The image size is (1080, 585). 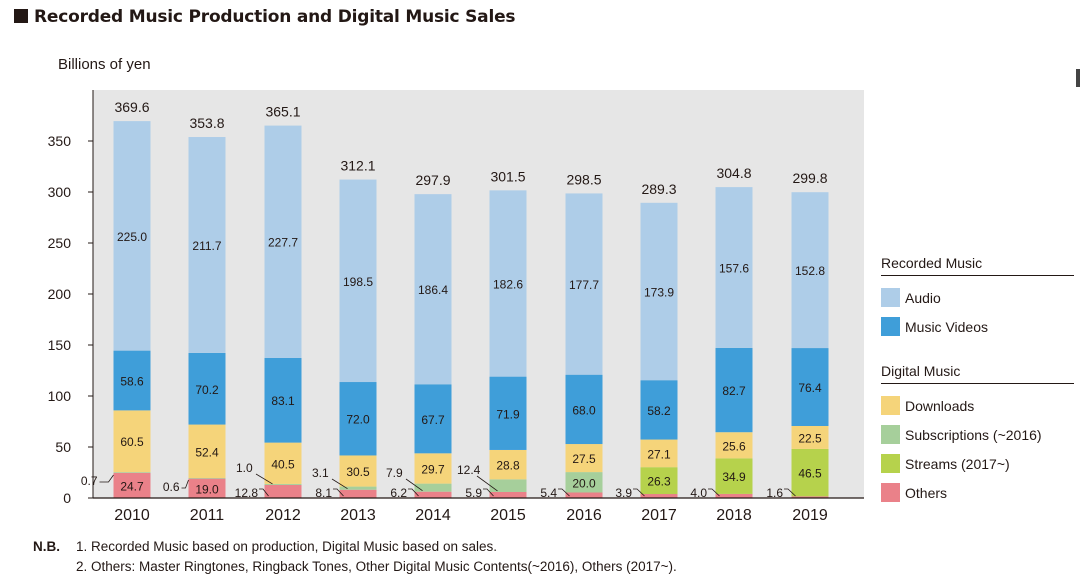 I want to click on label-subscriptions-2013: 3.1, so click(x=320, y=473).